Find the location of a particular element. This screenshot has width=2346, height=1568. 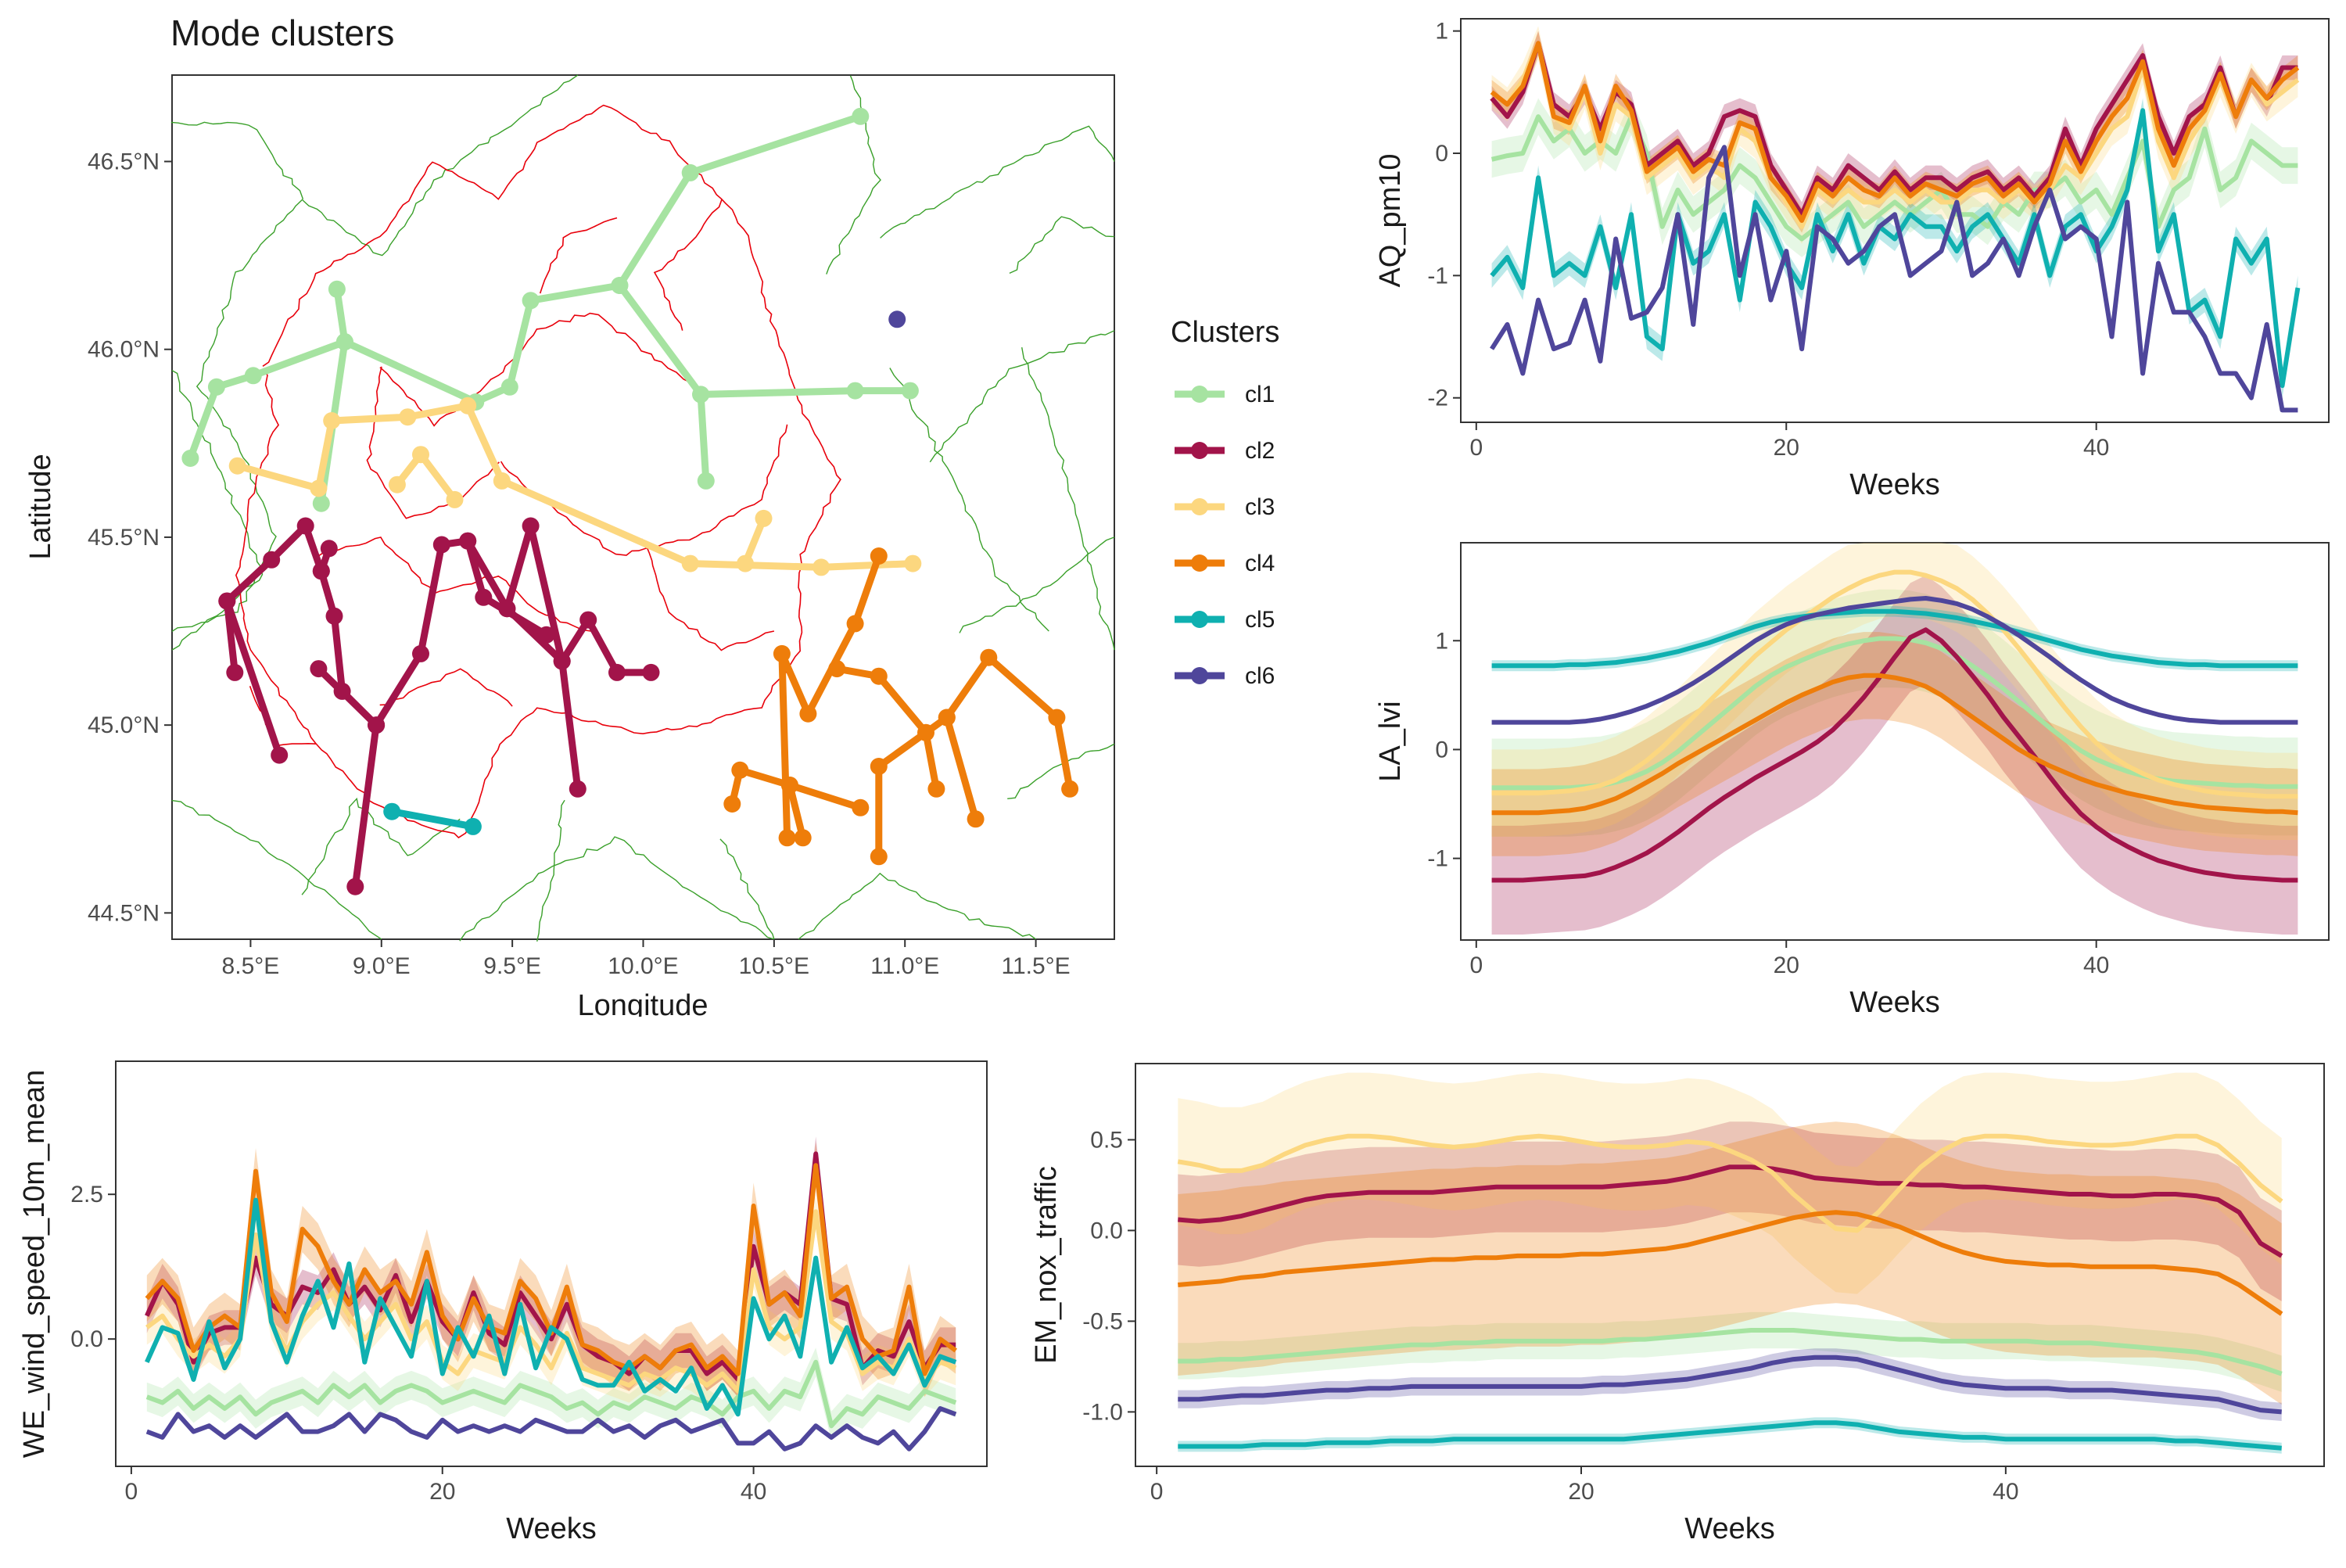

map-x-tick-label: 9.0°E is located at coordinates (382, 966).